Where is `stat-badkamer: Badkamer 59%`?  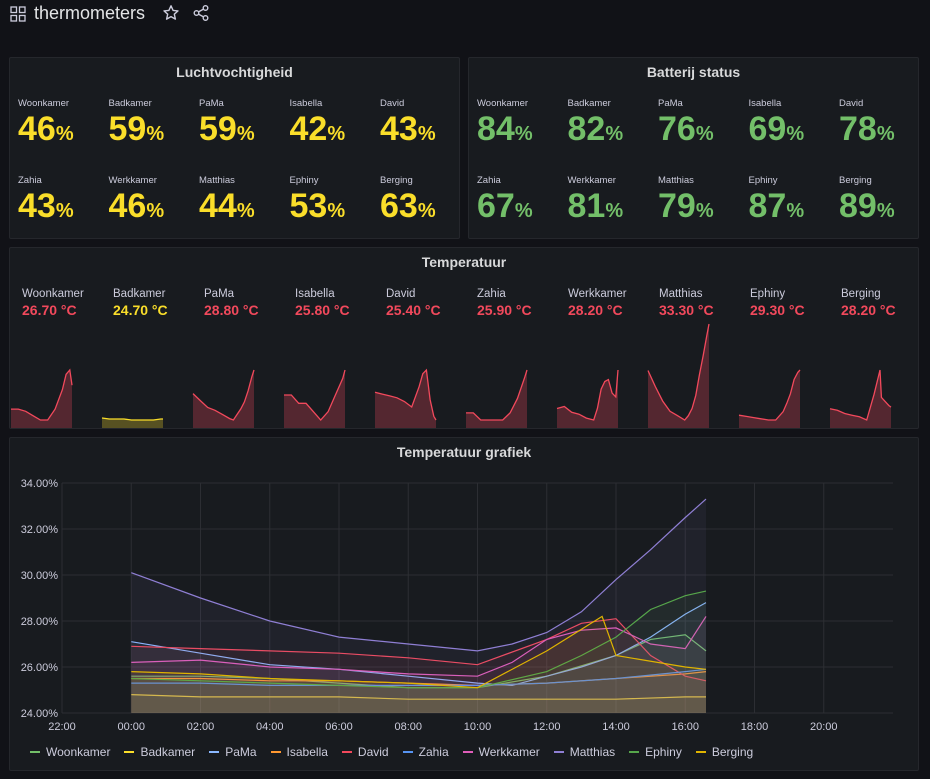 stat-badkamer: Badkamer 59% is located at coordinates (154, 126).